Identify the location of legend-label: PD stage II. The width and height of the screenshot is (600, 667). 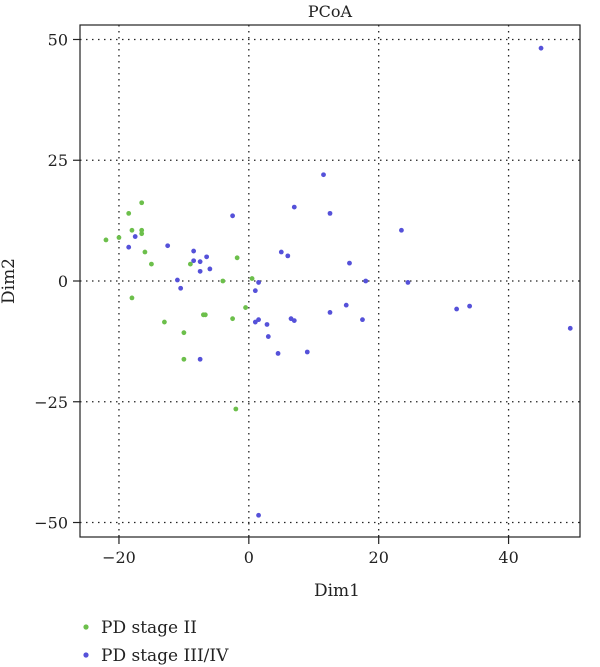
(149, 628).